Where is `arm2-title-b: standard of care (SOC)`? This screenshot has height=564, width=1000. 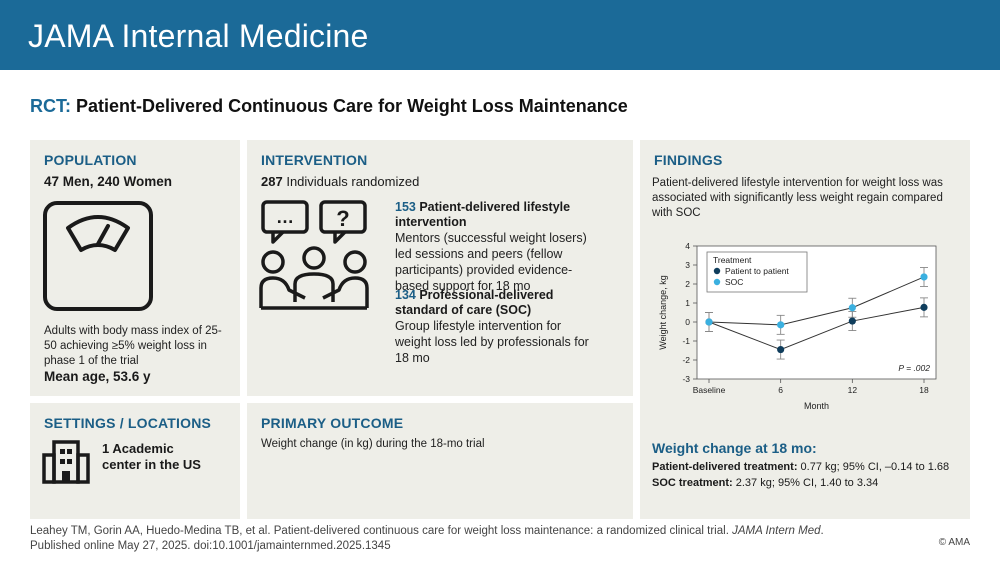
arm2-title-b: standard of care (SOC) is located at coordinates (463, 310).